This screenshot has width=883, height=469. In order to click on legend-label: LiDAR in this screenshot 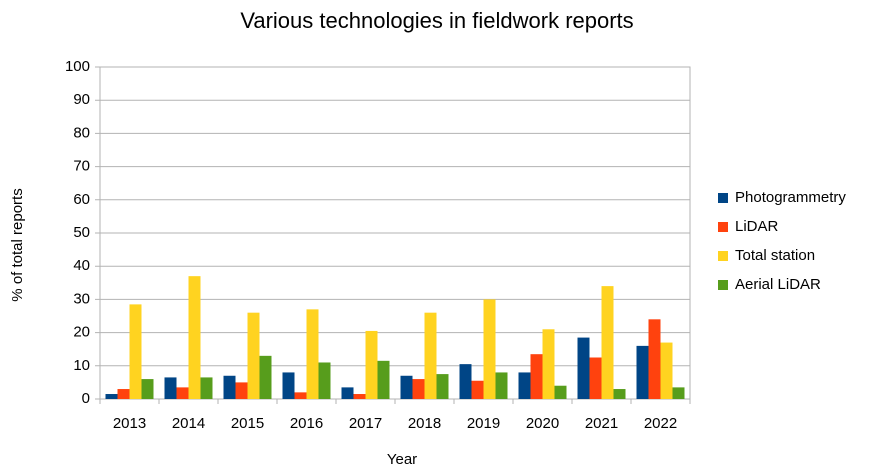, I will do `click(757, 226)`.